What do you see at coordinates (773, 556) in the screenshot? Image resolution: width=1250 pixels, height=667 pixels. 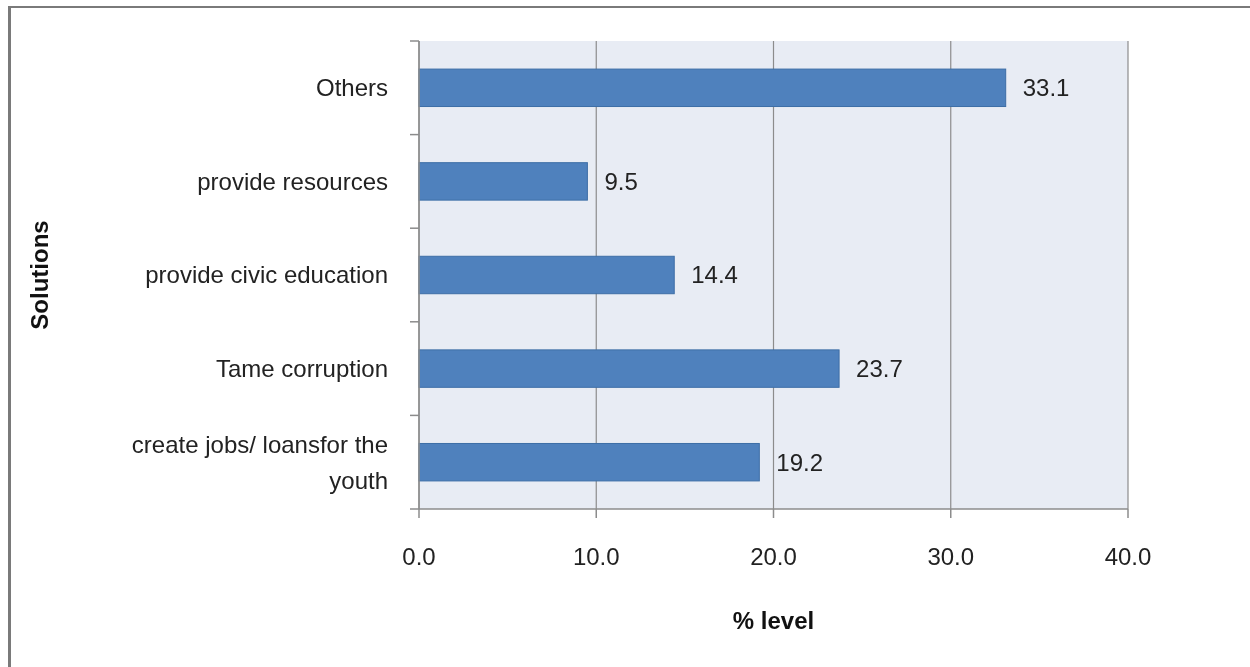 I see `x-tick-label: 20.0` at bounding box center [773, 556].